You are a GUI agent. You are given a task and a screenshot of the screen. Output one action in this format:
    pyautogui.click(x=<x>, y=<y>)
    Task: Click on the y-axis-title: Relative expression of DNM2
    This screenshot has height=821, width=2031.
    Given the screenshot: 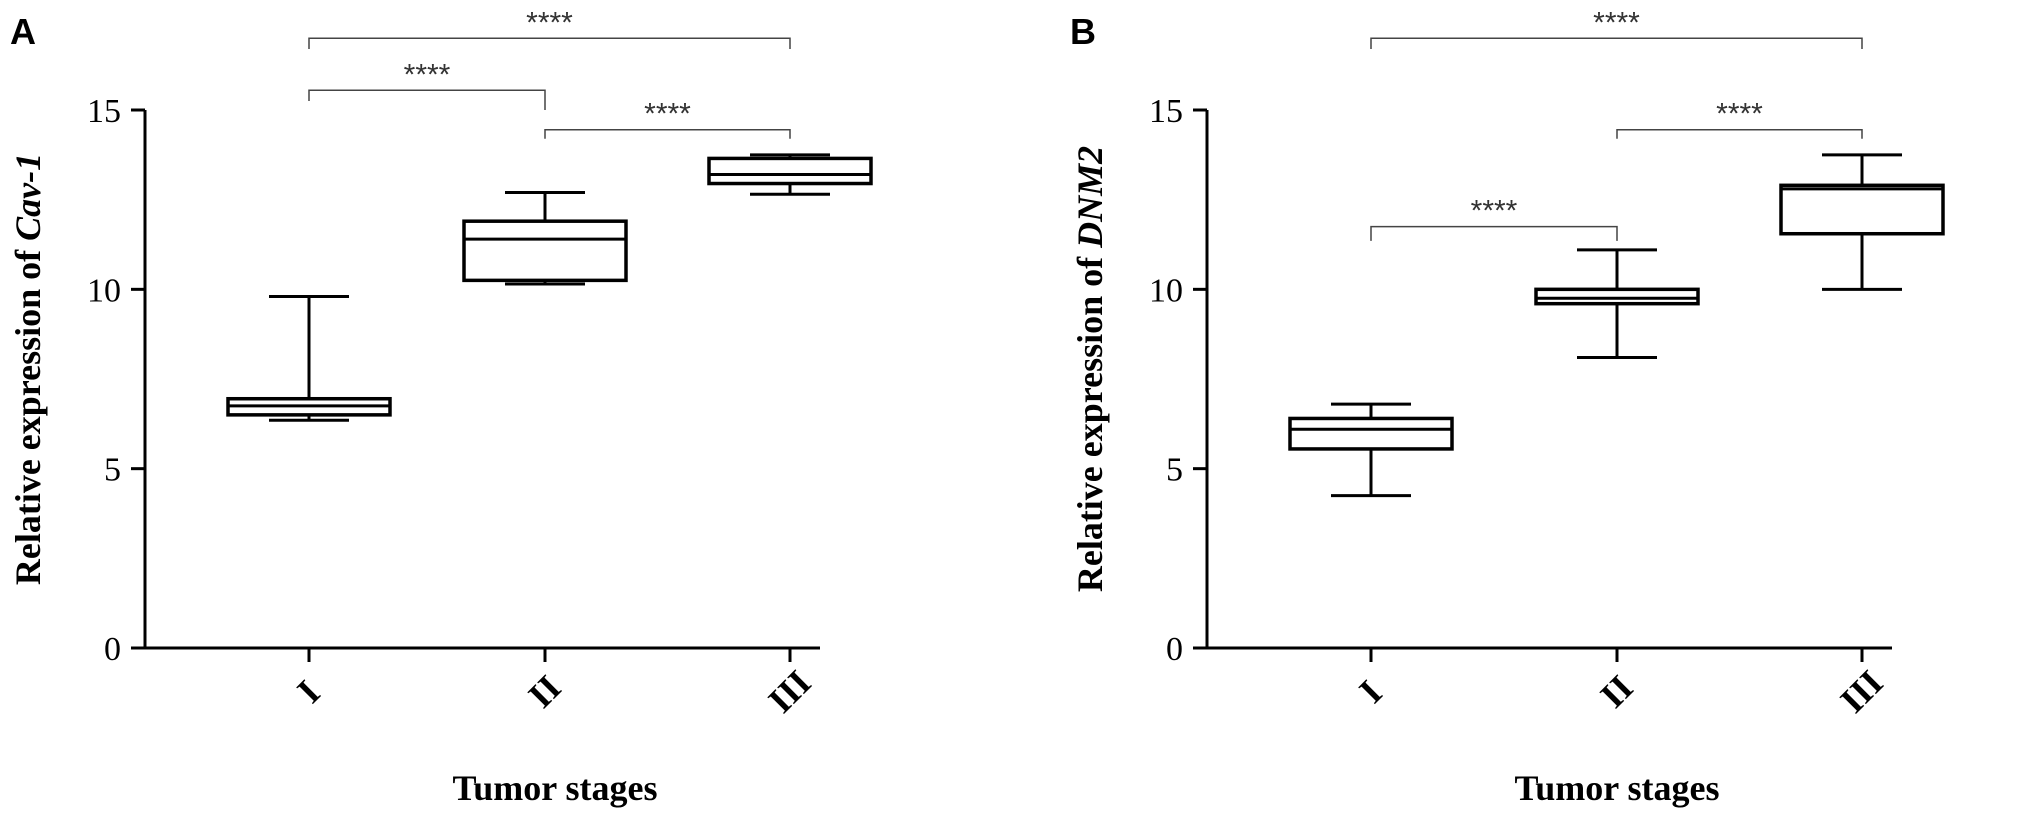 What is the action you would take?
    pyautogui.click(x=1090, y=369)
    